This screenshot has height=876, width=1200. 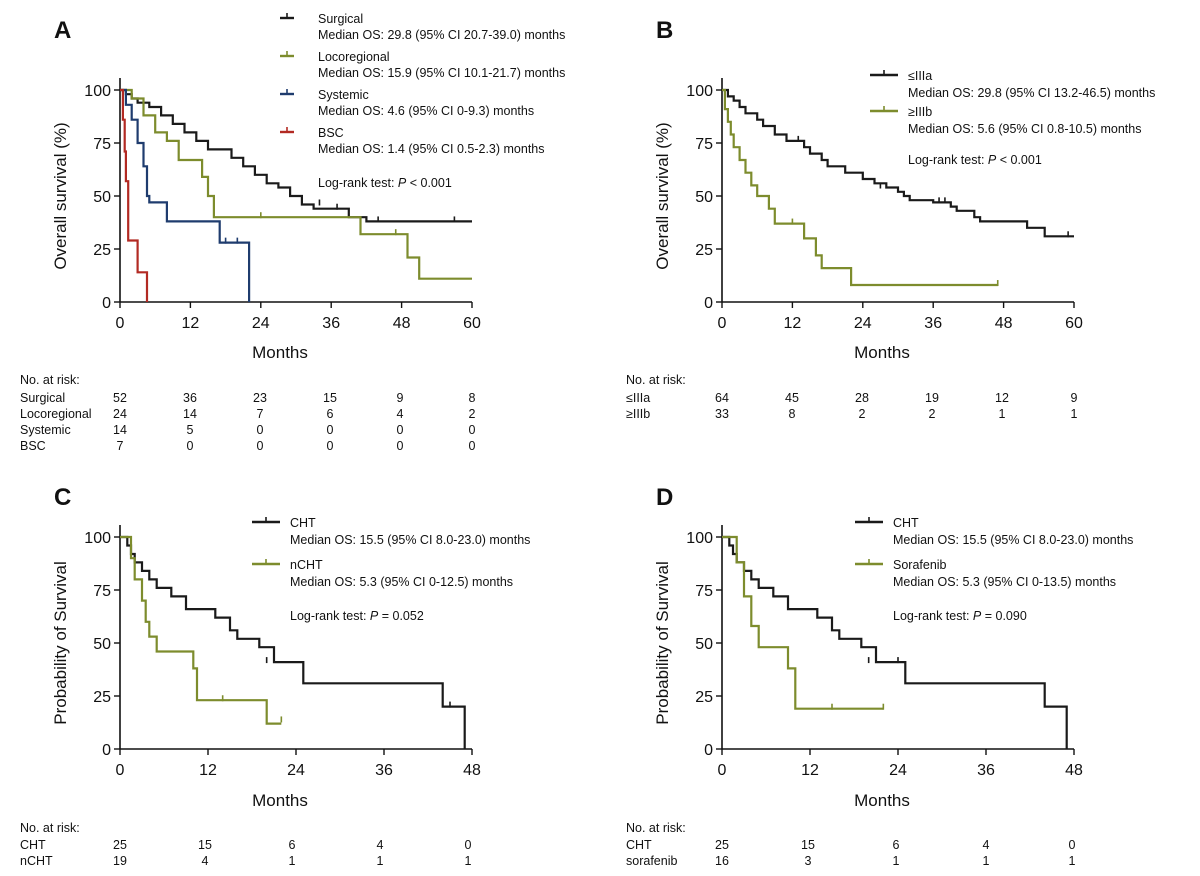 What do you see at coordinates (401, 616) in the screenshot?
I see `logrank-value: = 0.052` at bounding box center [401, 616].